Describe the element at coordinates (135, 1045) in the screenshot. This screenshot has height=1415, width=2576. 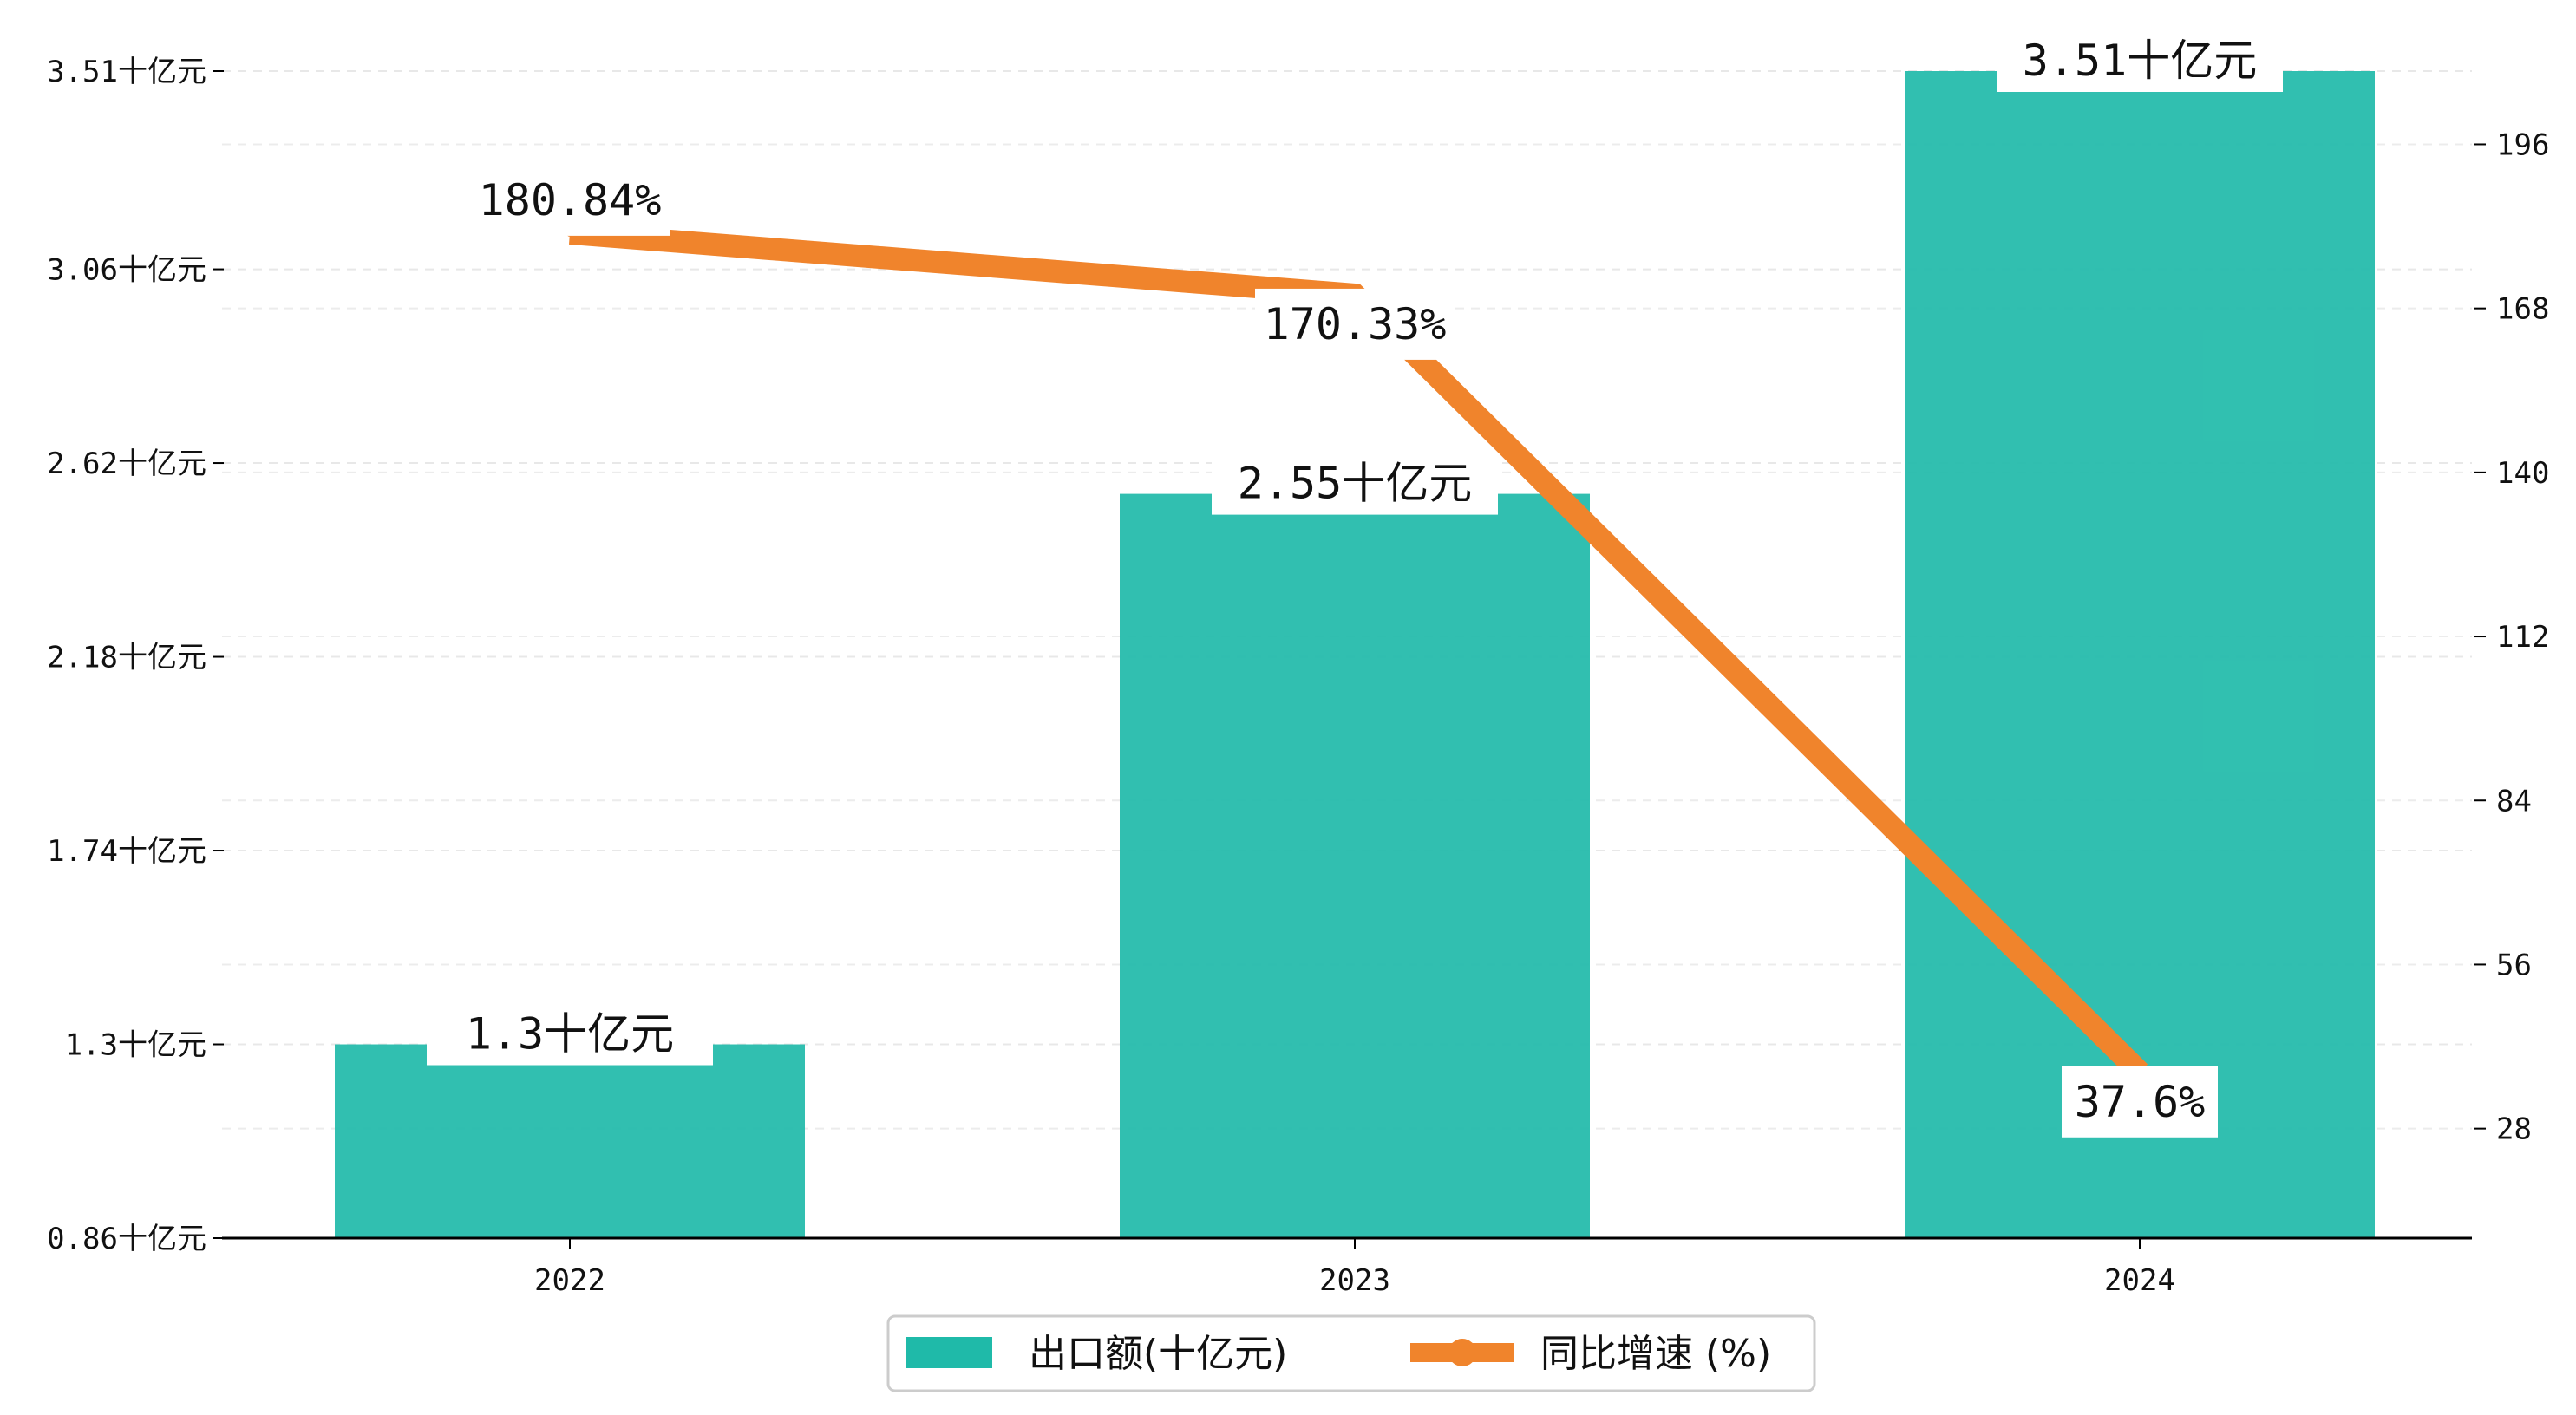
I see `left-tick-label: 1.3十亿元` at that location.